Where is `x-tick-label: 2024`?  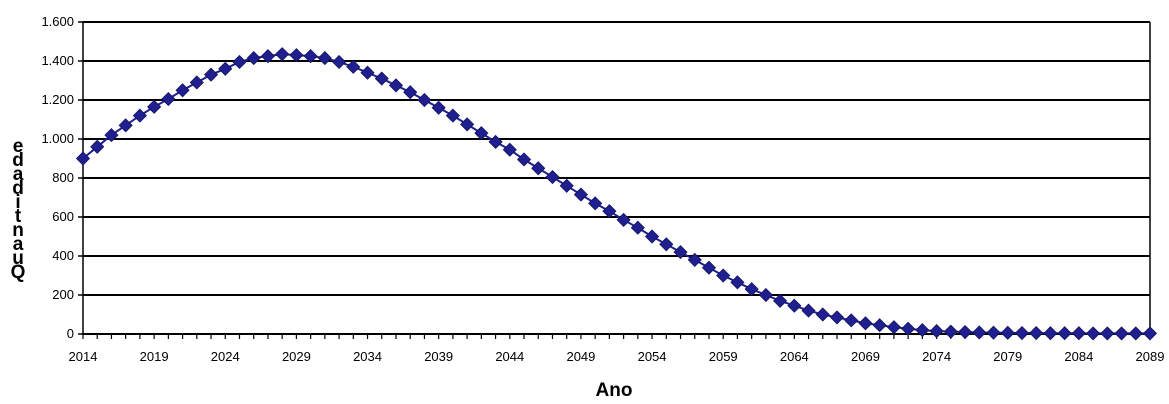
x-tick-label: 2024 is located at coordinates (225, 356).